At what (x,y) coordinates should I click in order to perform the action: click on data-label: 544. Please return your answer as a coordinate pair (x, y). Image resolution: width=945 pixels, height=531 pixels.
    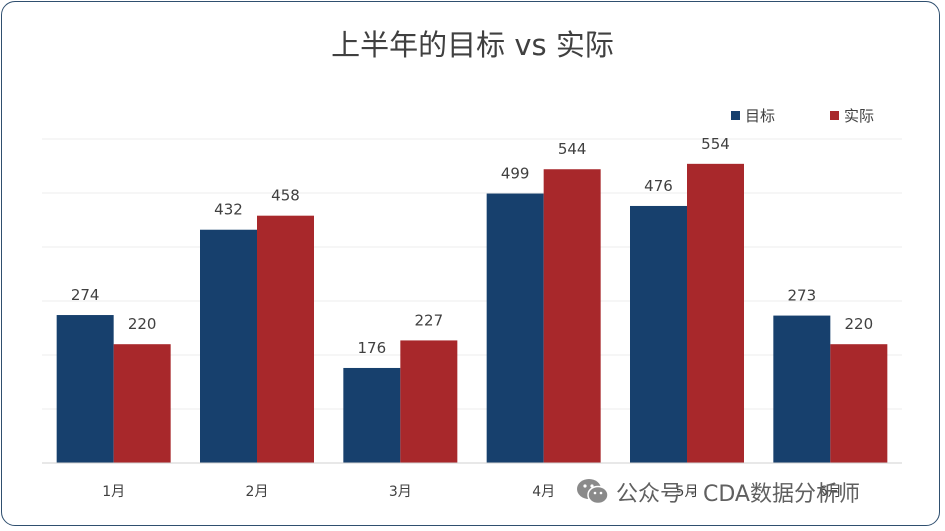
    Looking at the image, I should click on (572, 149).